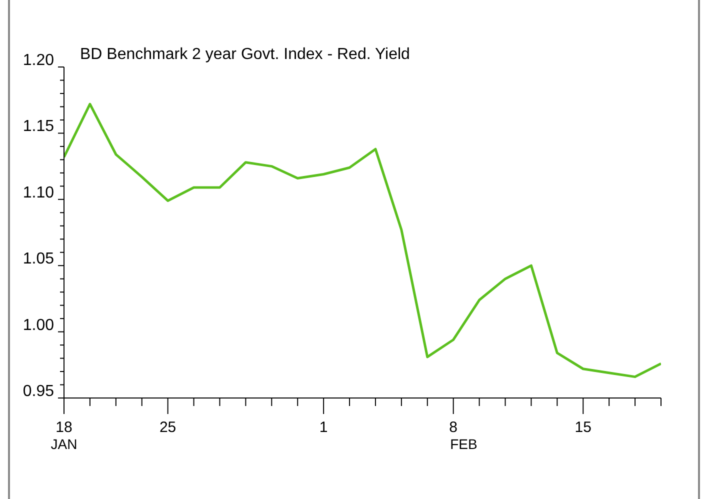 The image size is (704, 499). Describe the element at coordinates (64, 444) in the screenshot. I see `text: JAN` at that location.